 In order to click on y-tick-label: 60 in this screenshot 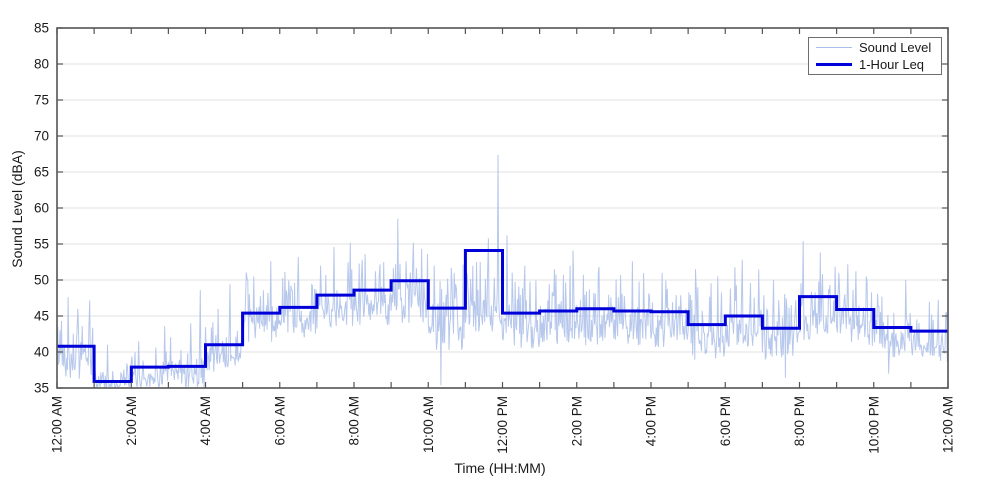, I will do `click(41, 208)`.